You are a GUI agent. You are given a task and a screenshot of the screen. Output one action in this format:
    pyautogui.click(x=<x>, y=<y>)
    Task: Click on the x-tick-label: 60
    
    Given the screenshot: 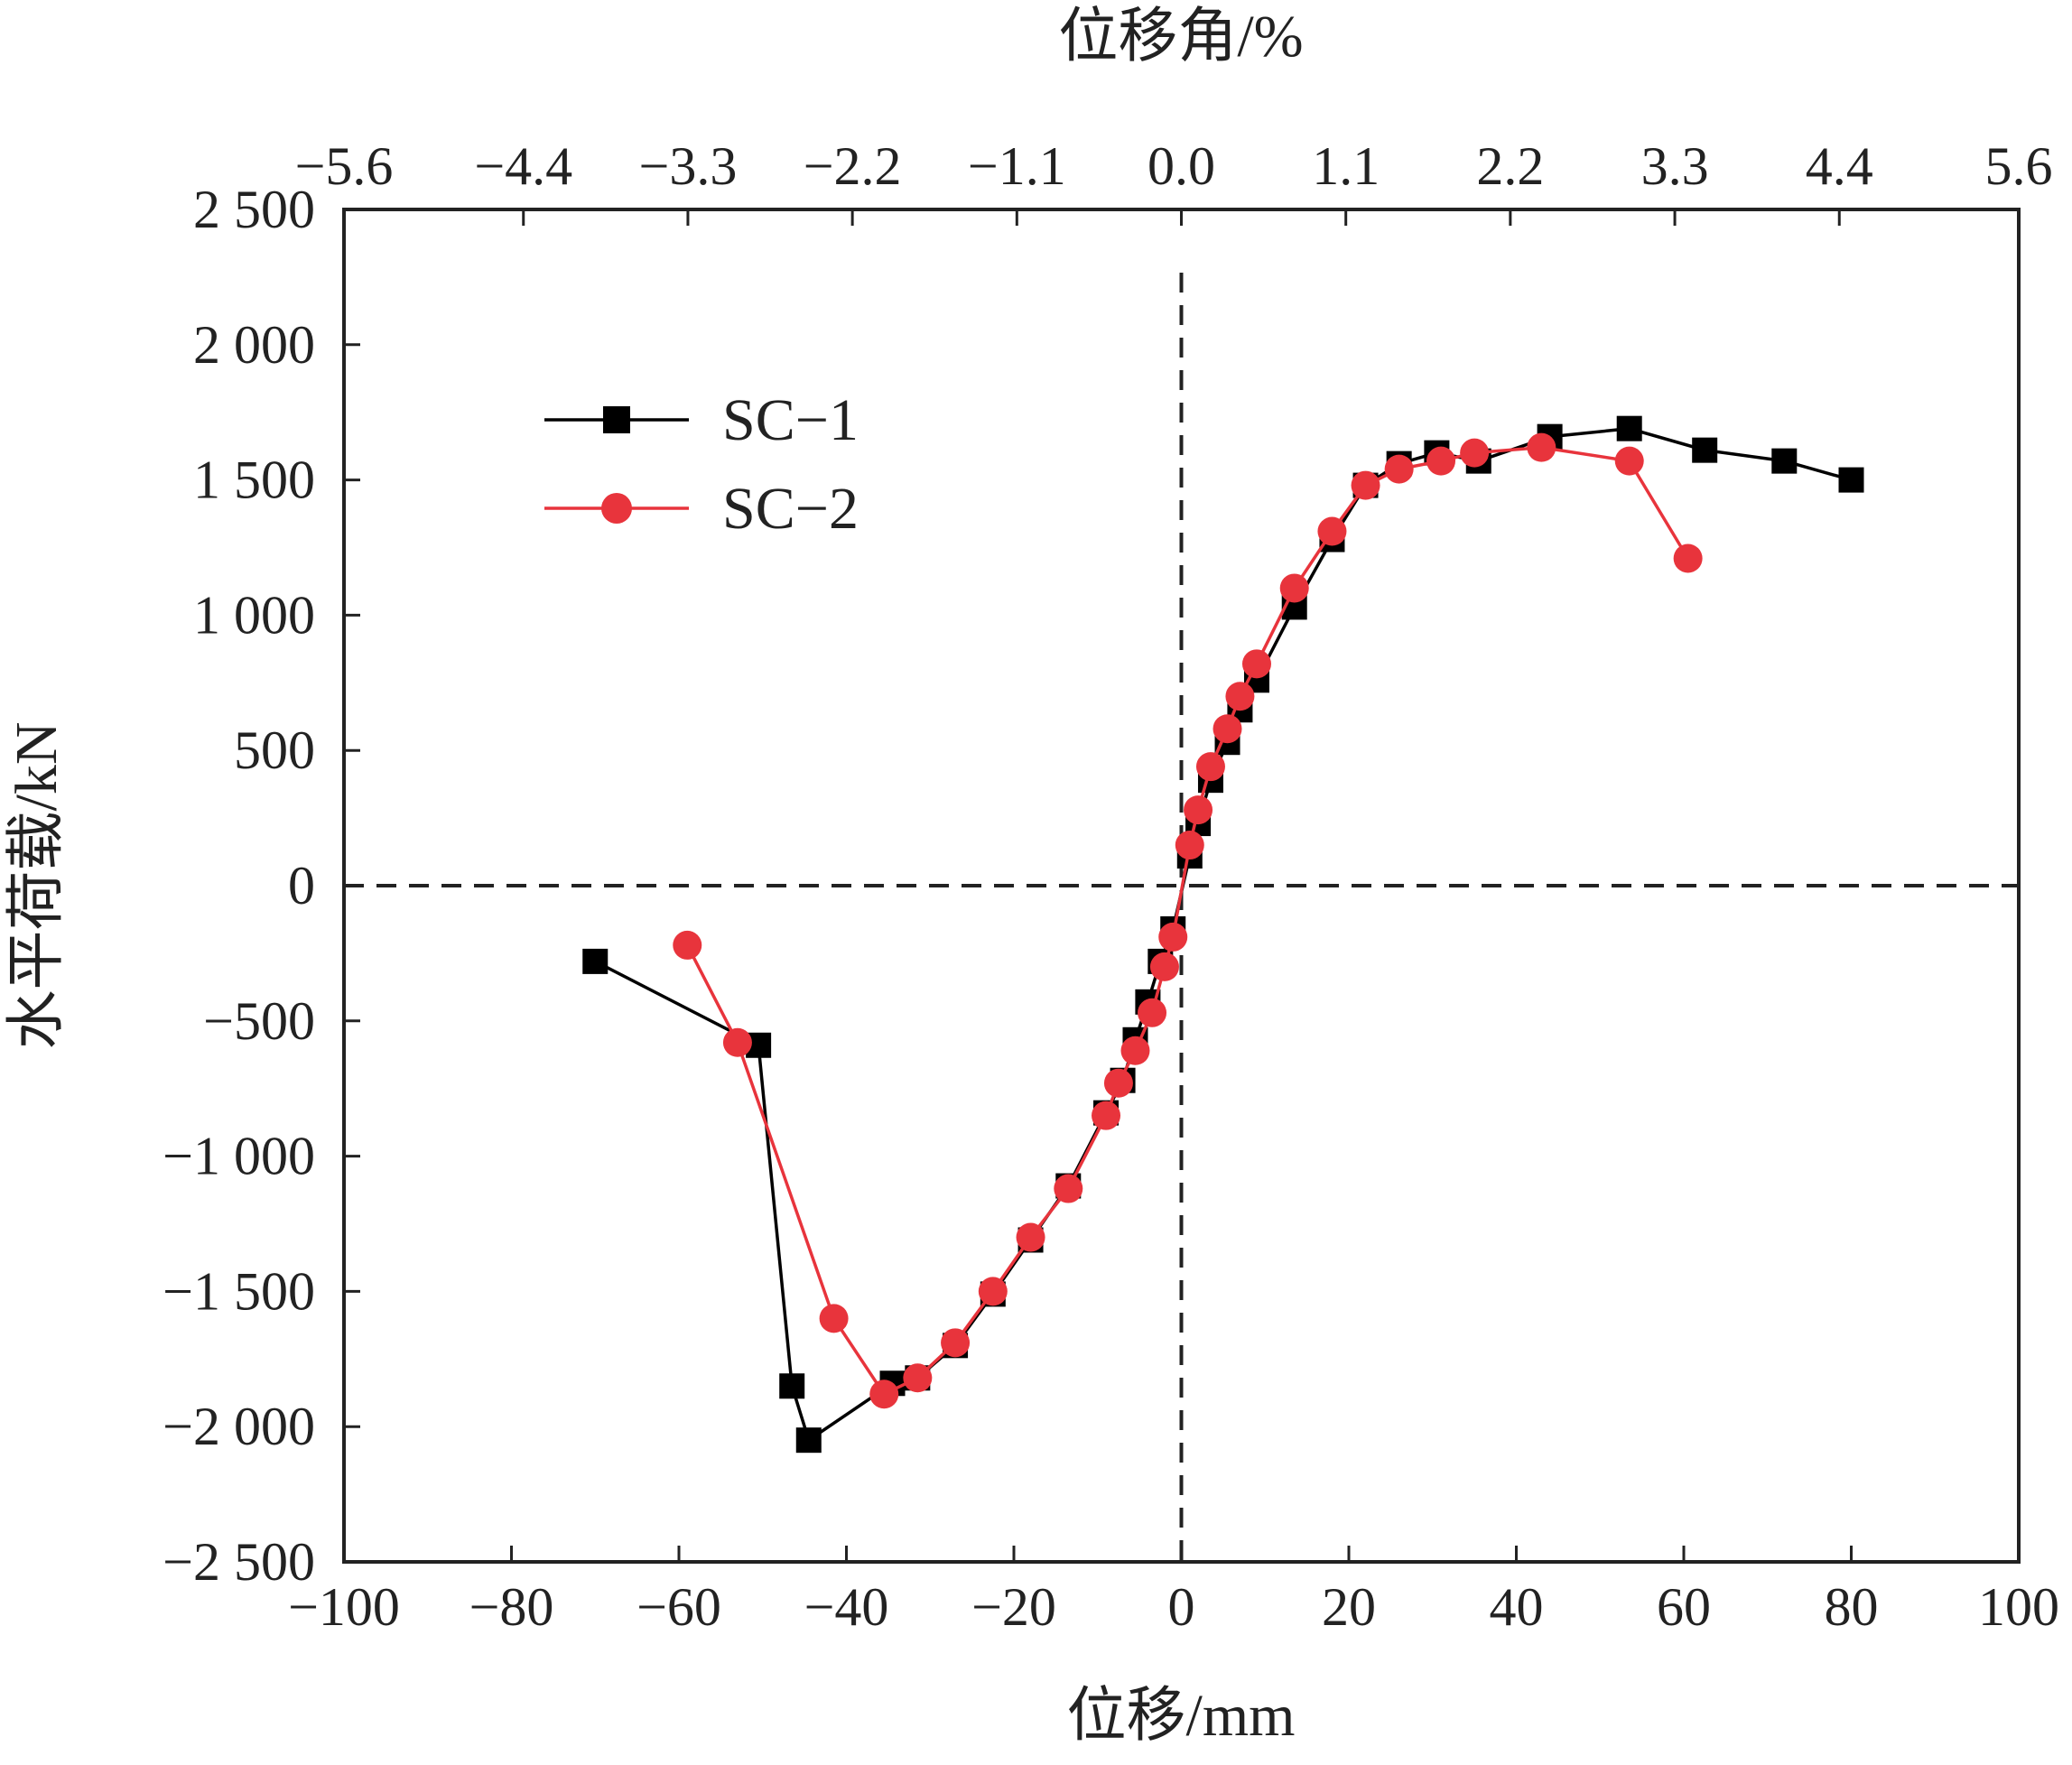 What is the action you would take?
    pyautogui.click(x=1684, y=1607)
    